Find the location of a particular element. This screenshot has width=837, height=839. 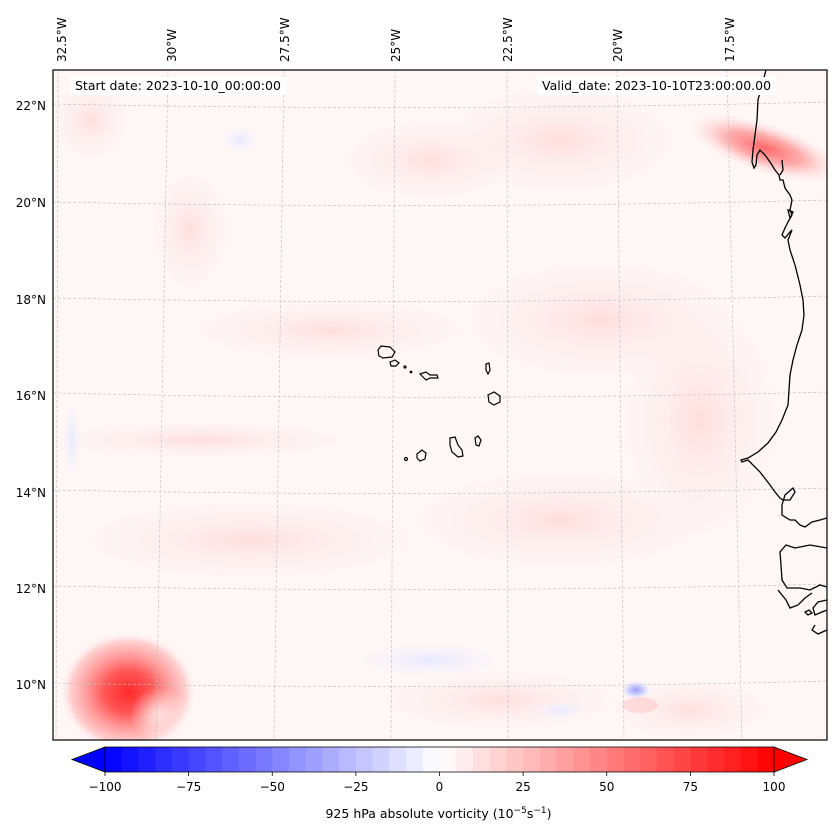

lon-tick-label: 22.5°W is located at coordinates (508, 39).